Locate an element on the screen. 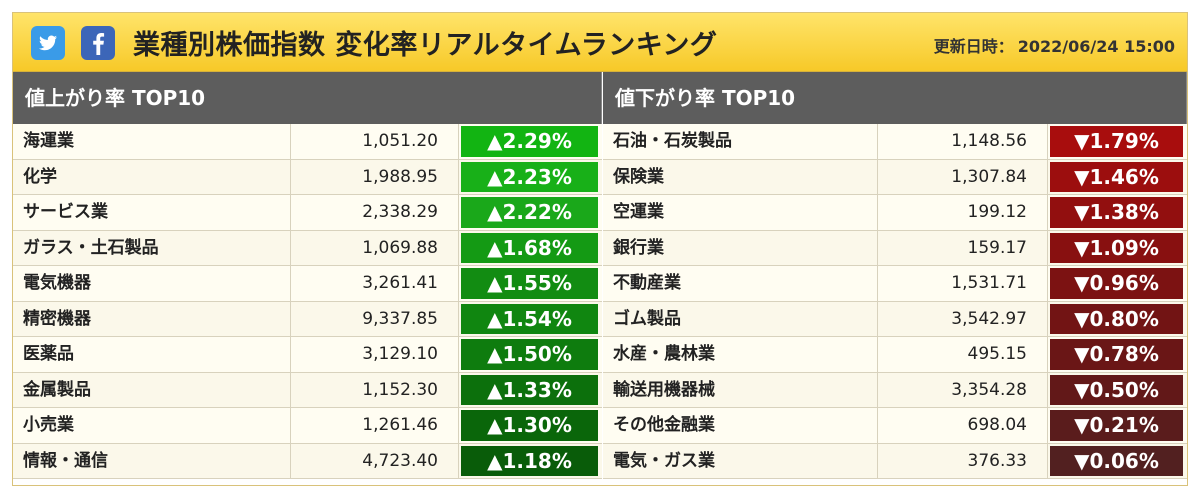 This screenshot has width=1200, height=486. gainer-row: 金属製品 1,152.30 ▲1.33% is located at coordinates (307, 390).